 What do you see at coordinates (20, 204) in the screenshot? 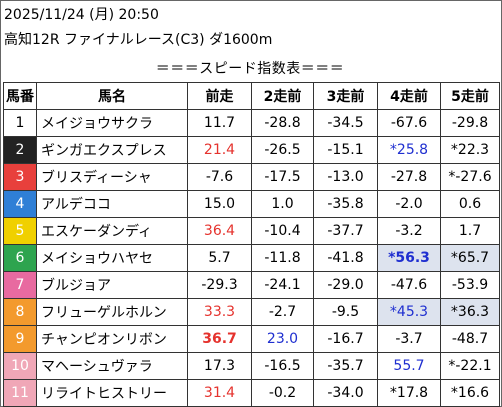
I see `horse-number: 4` at bounding box center [20, 204].